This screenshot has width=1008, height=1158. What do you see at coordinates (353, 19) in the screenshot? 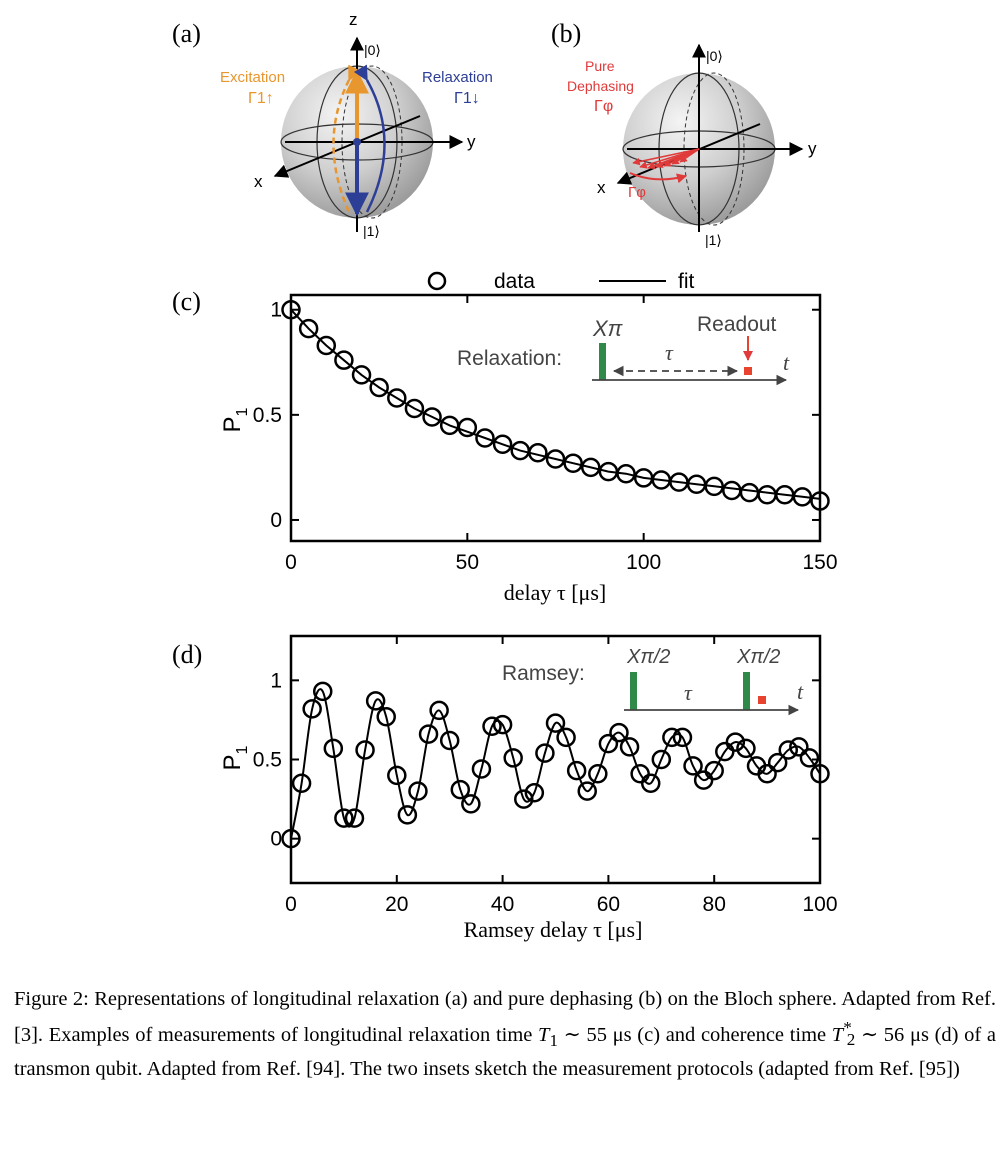
I see `axis-z-label-a: z` at bounding box center [353, 19].